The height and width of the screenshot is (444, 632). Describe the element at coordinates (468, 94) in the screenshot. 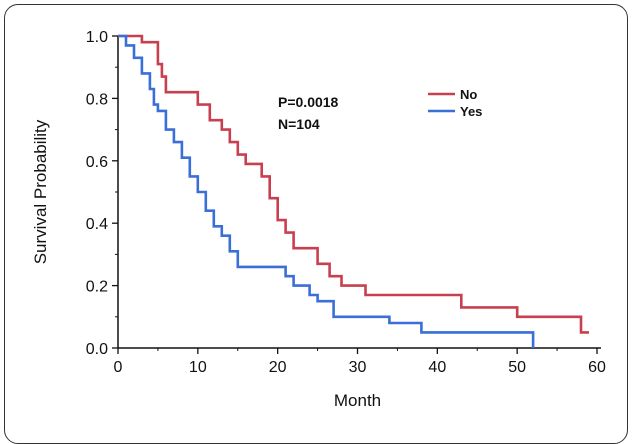

I see `legend-label-no: No` at that location.